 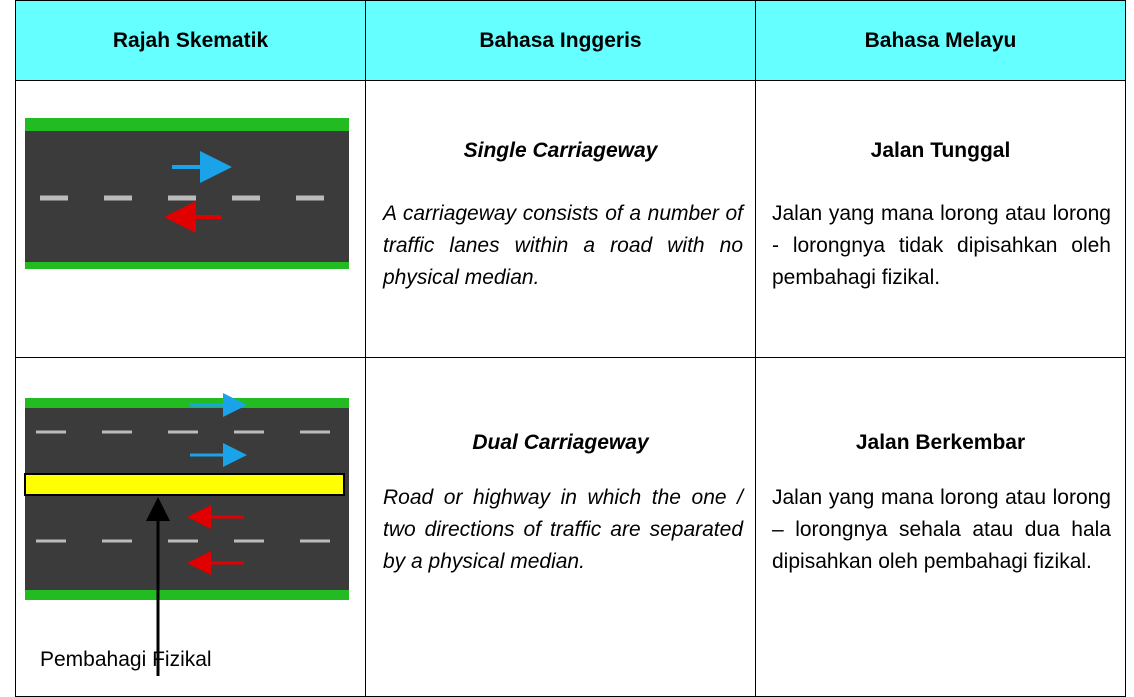 I want to click on header-text: Bahasa Melayu, so click(x=940, y=40).